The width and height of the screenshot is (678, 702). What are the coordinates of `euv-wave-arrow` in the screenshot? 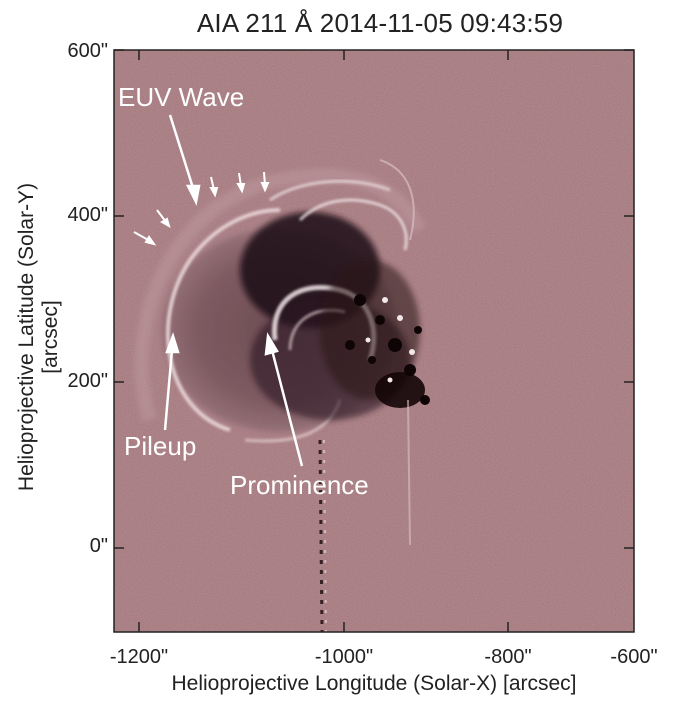 It's located at (181, 151).